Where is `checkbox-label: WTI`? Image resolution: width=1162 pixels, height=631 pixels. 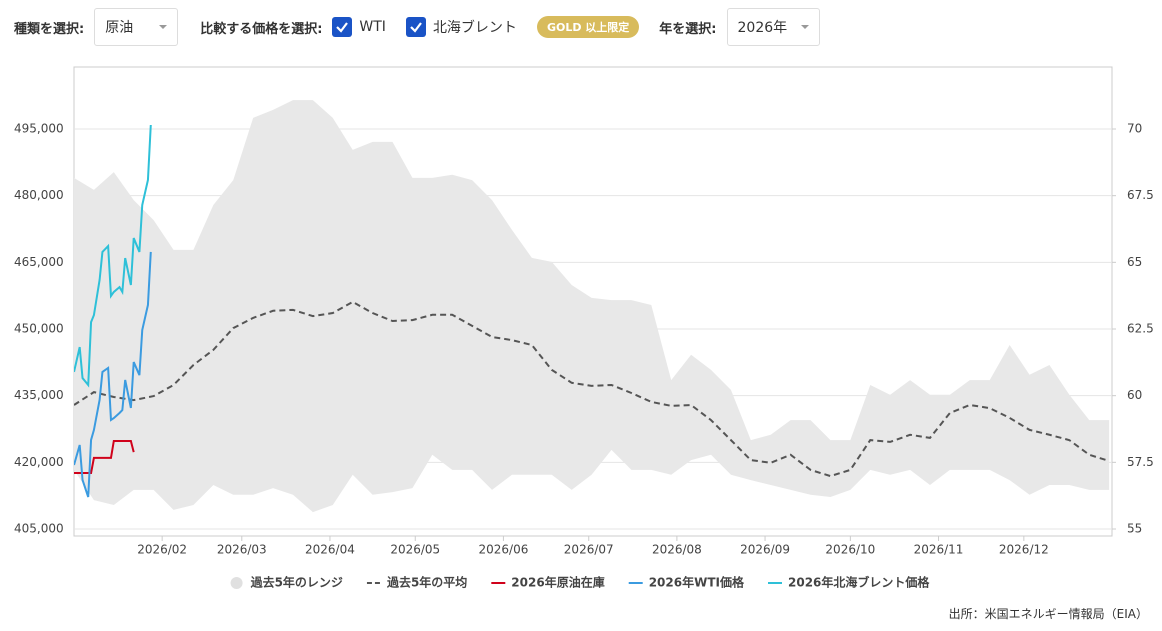 checkbox-label: WTI is located at coordinates (372, 27).